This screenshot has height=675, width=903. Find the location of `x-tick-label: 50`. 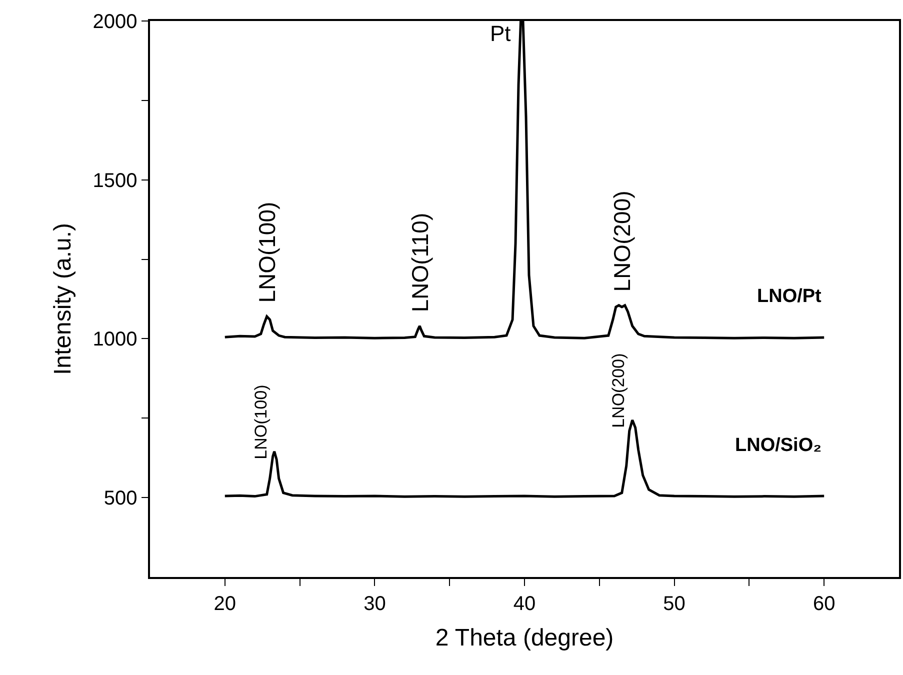

x-tick-label: 50 is located at coordinates (674, 603).